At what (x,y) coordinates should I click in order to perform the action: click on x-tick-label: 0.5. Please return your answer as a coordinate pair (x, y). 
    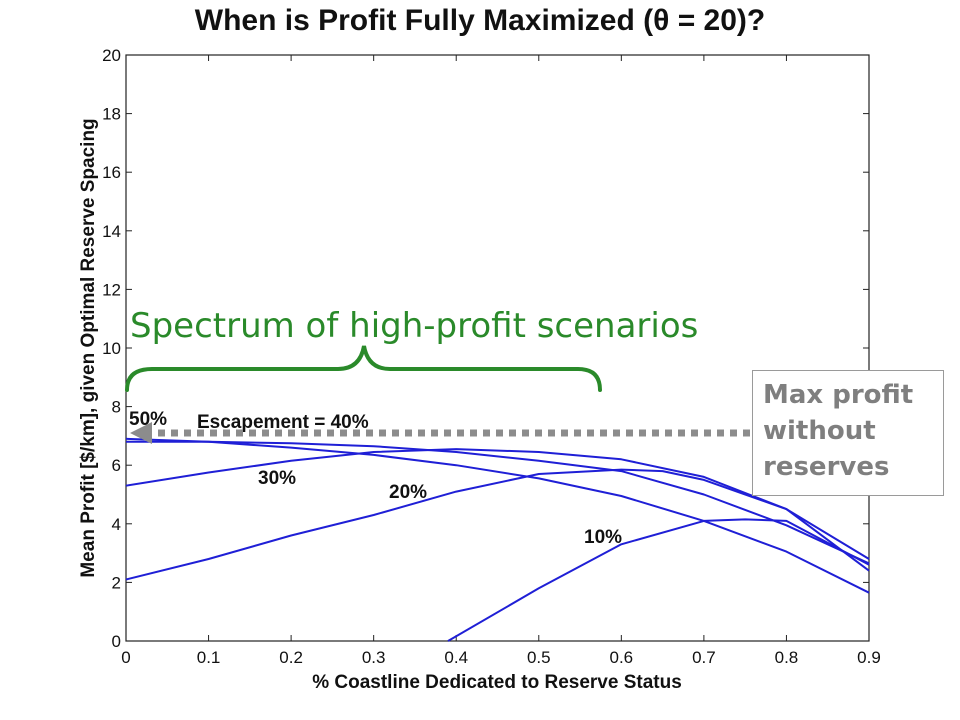
    Looking at the image, I should click on (539, 657).